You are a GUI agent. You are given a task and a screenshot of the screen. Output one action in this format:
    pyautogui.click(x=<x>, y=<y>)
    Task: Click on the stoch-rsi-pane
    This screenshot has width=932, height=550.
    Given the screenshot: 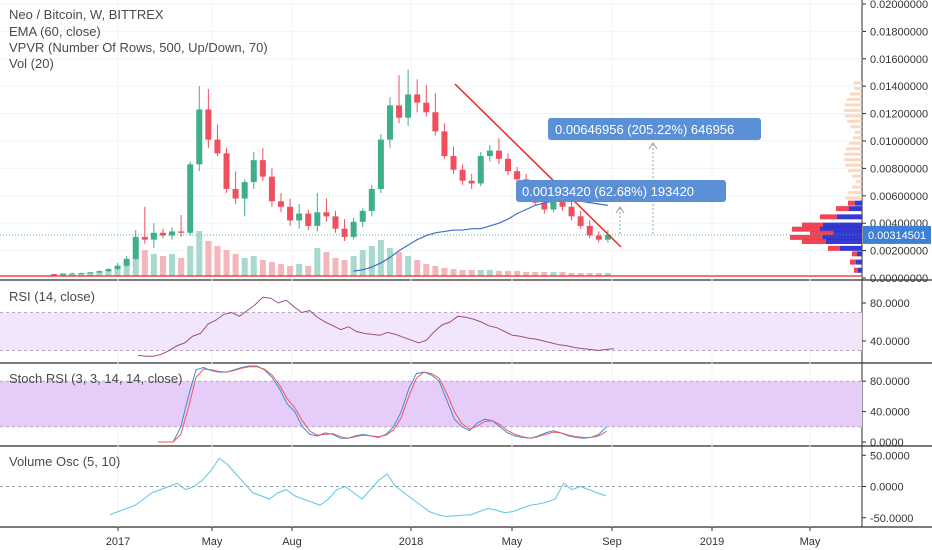 What is the action you would take?
    pyautogui.click(x=431, y=404)
    